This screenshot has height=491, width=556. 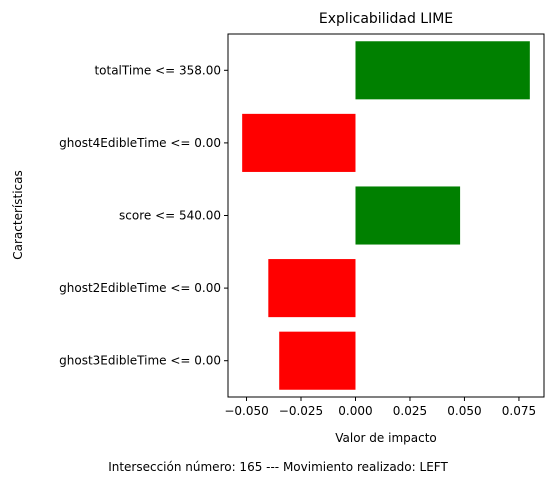 What do you see at coordinates (380, 407) in the screenshot?
I see `x-ticks-group: −0.050 −0.025 0.000 0.025 0.050 0.075` at bounding box center [380, 407].